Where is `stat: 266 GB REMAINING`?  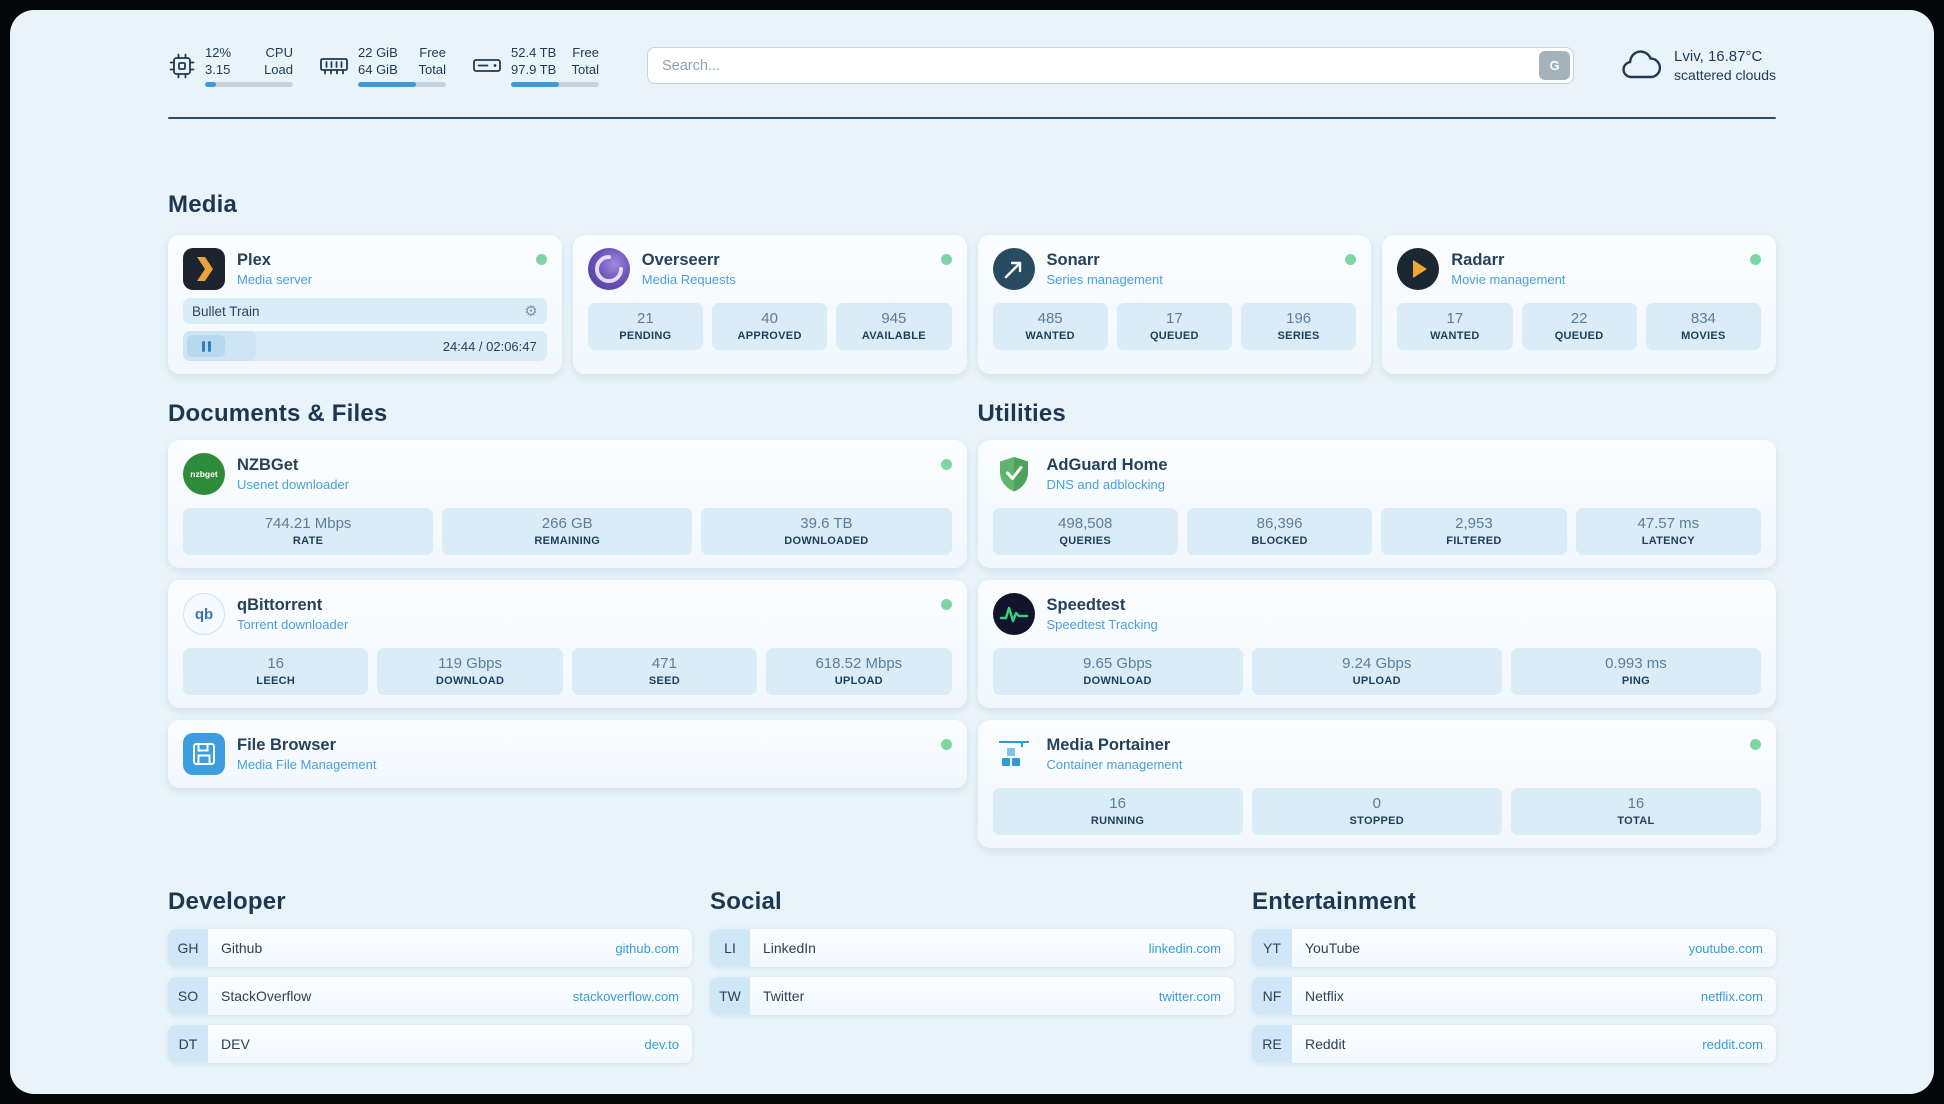
stat: 266 GB REMAINING is located at coordinates (567, 531).